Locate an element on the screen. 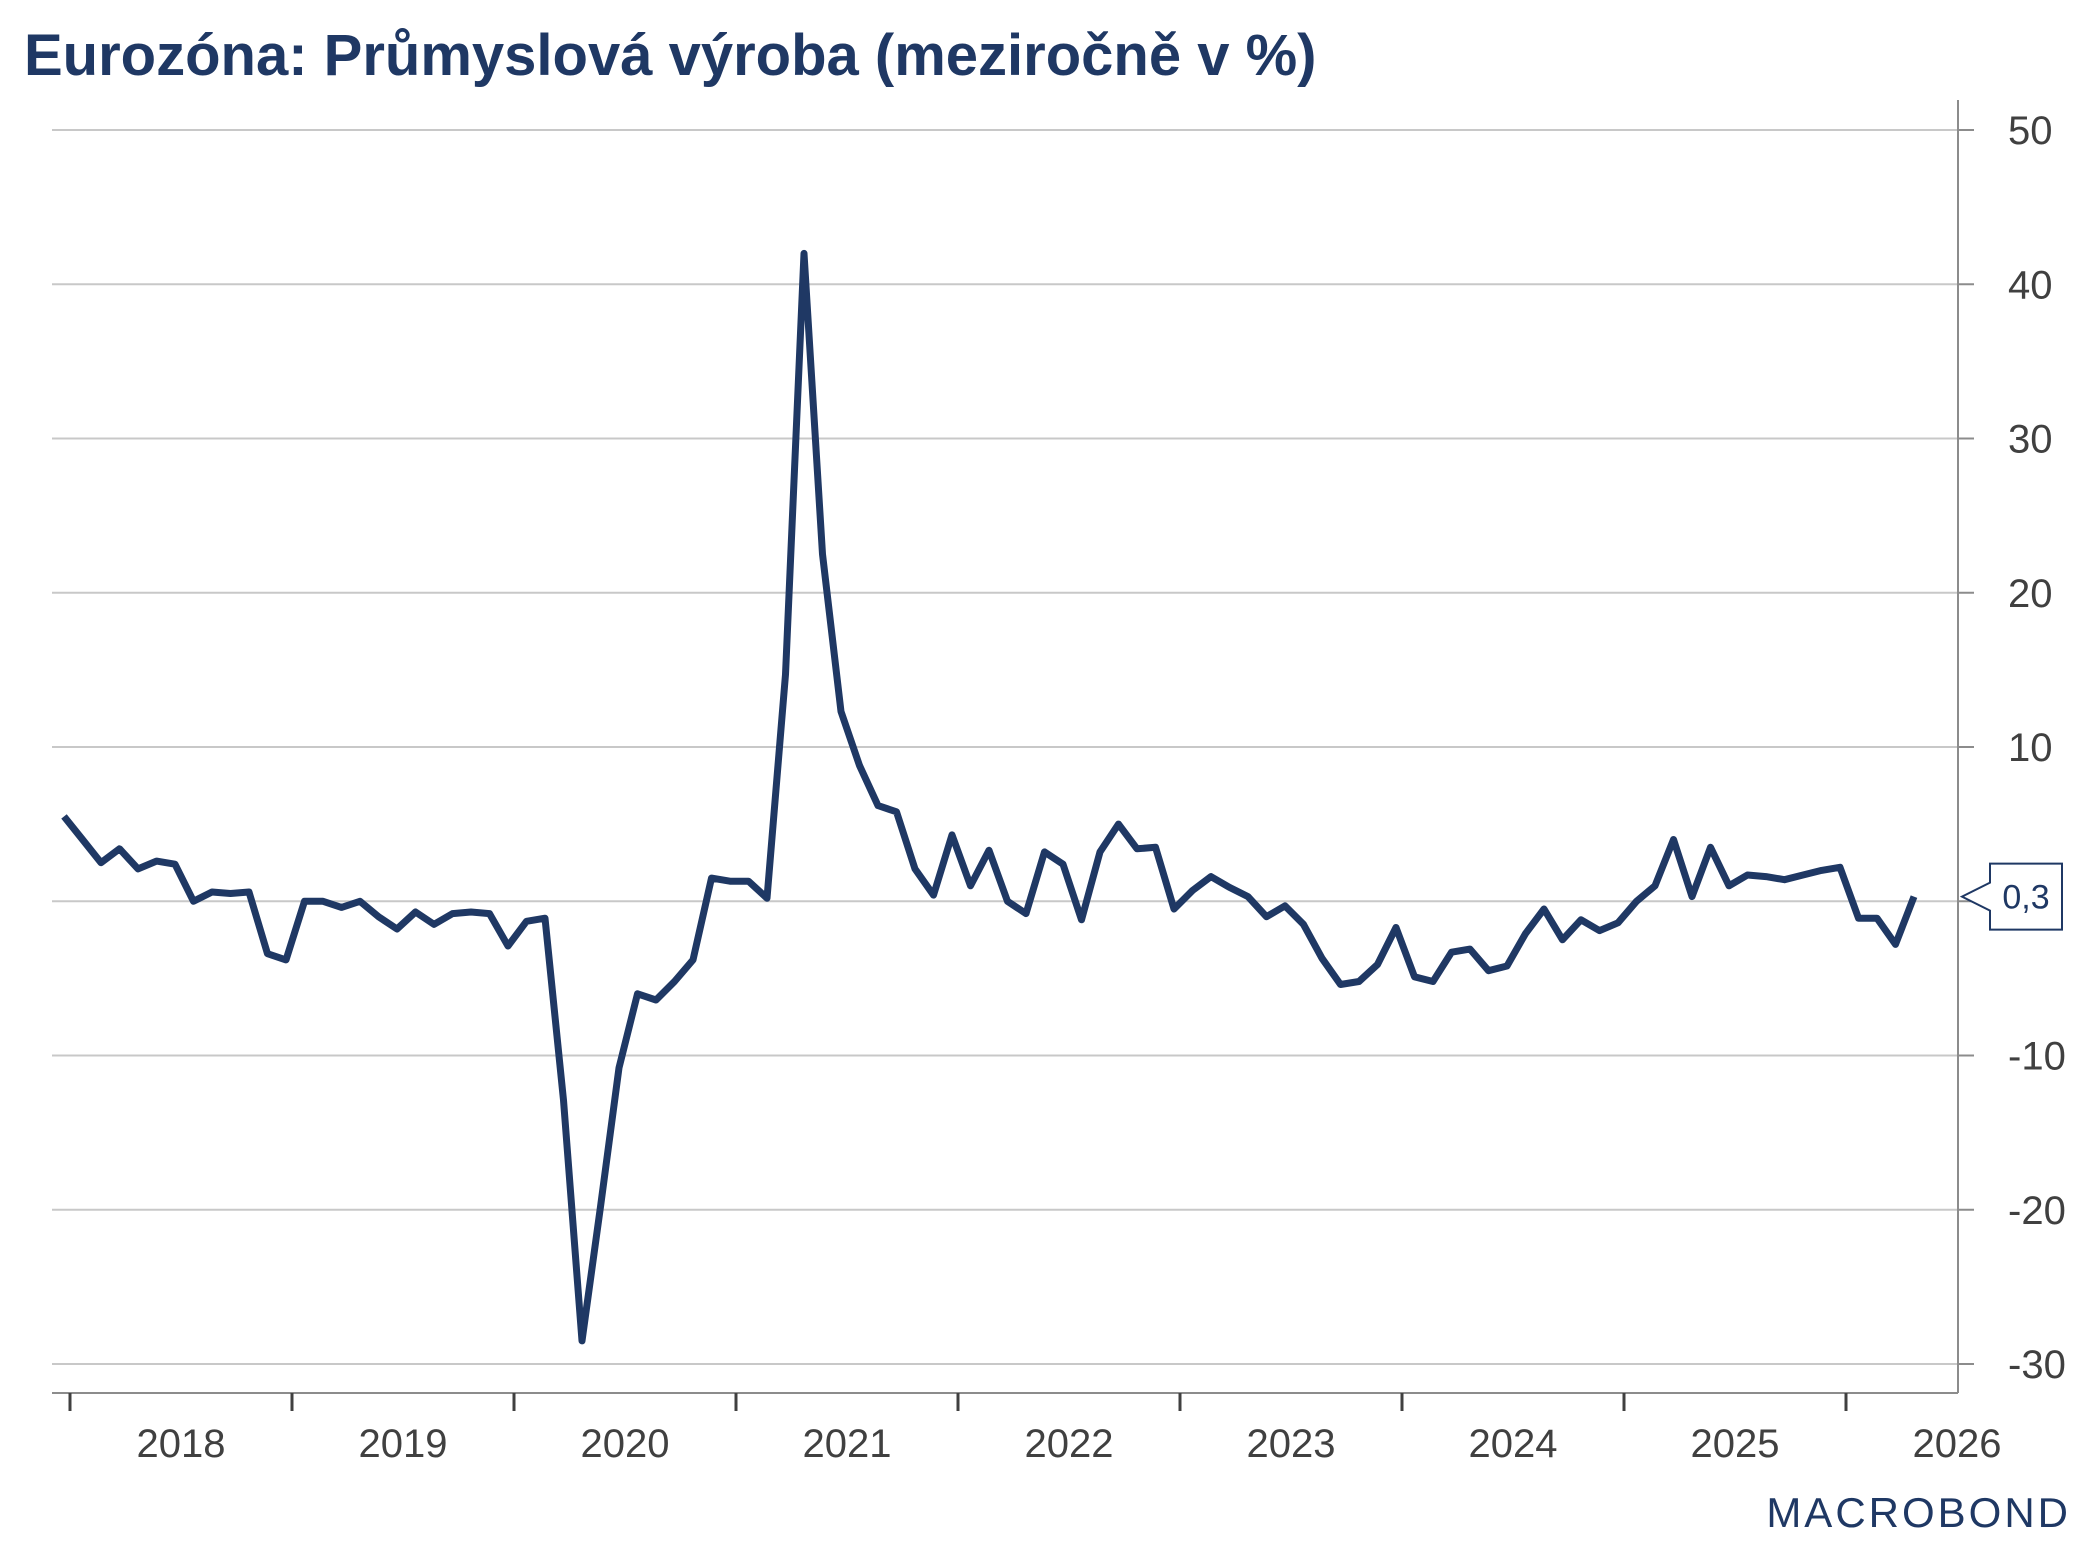 Image resolution: width=2093 pixels, height=1568 pixels. x-tick-label: 2020 is located at coordinates (625, 1444).